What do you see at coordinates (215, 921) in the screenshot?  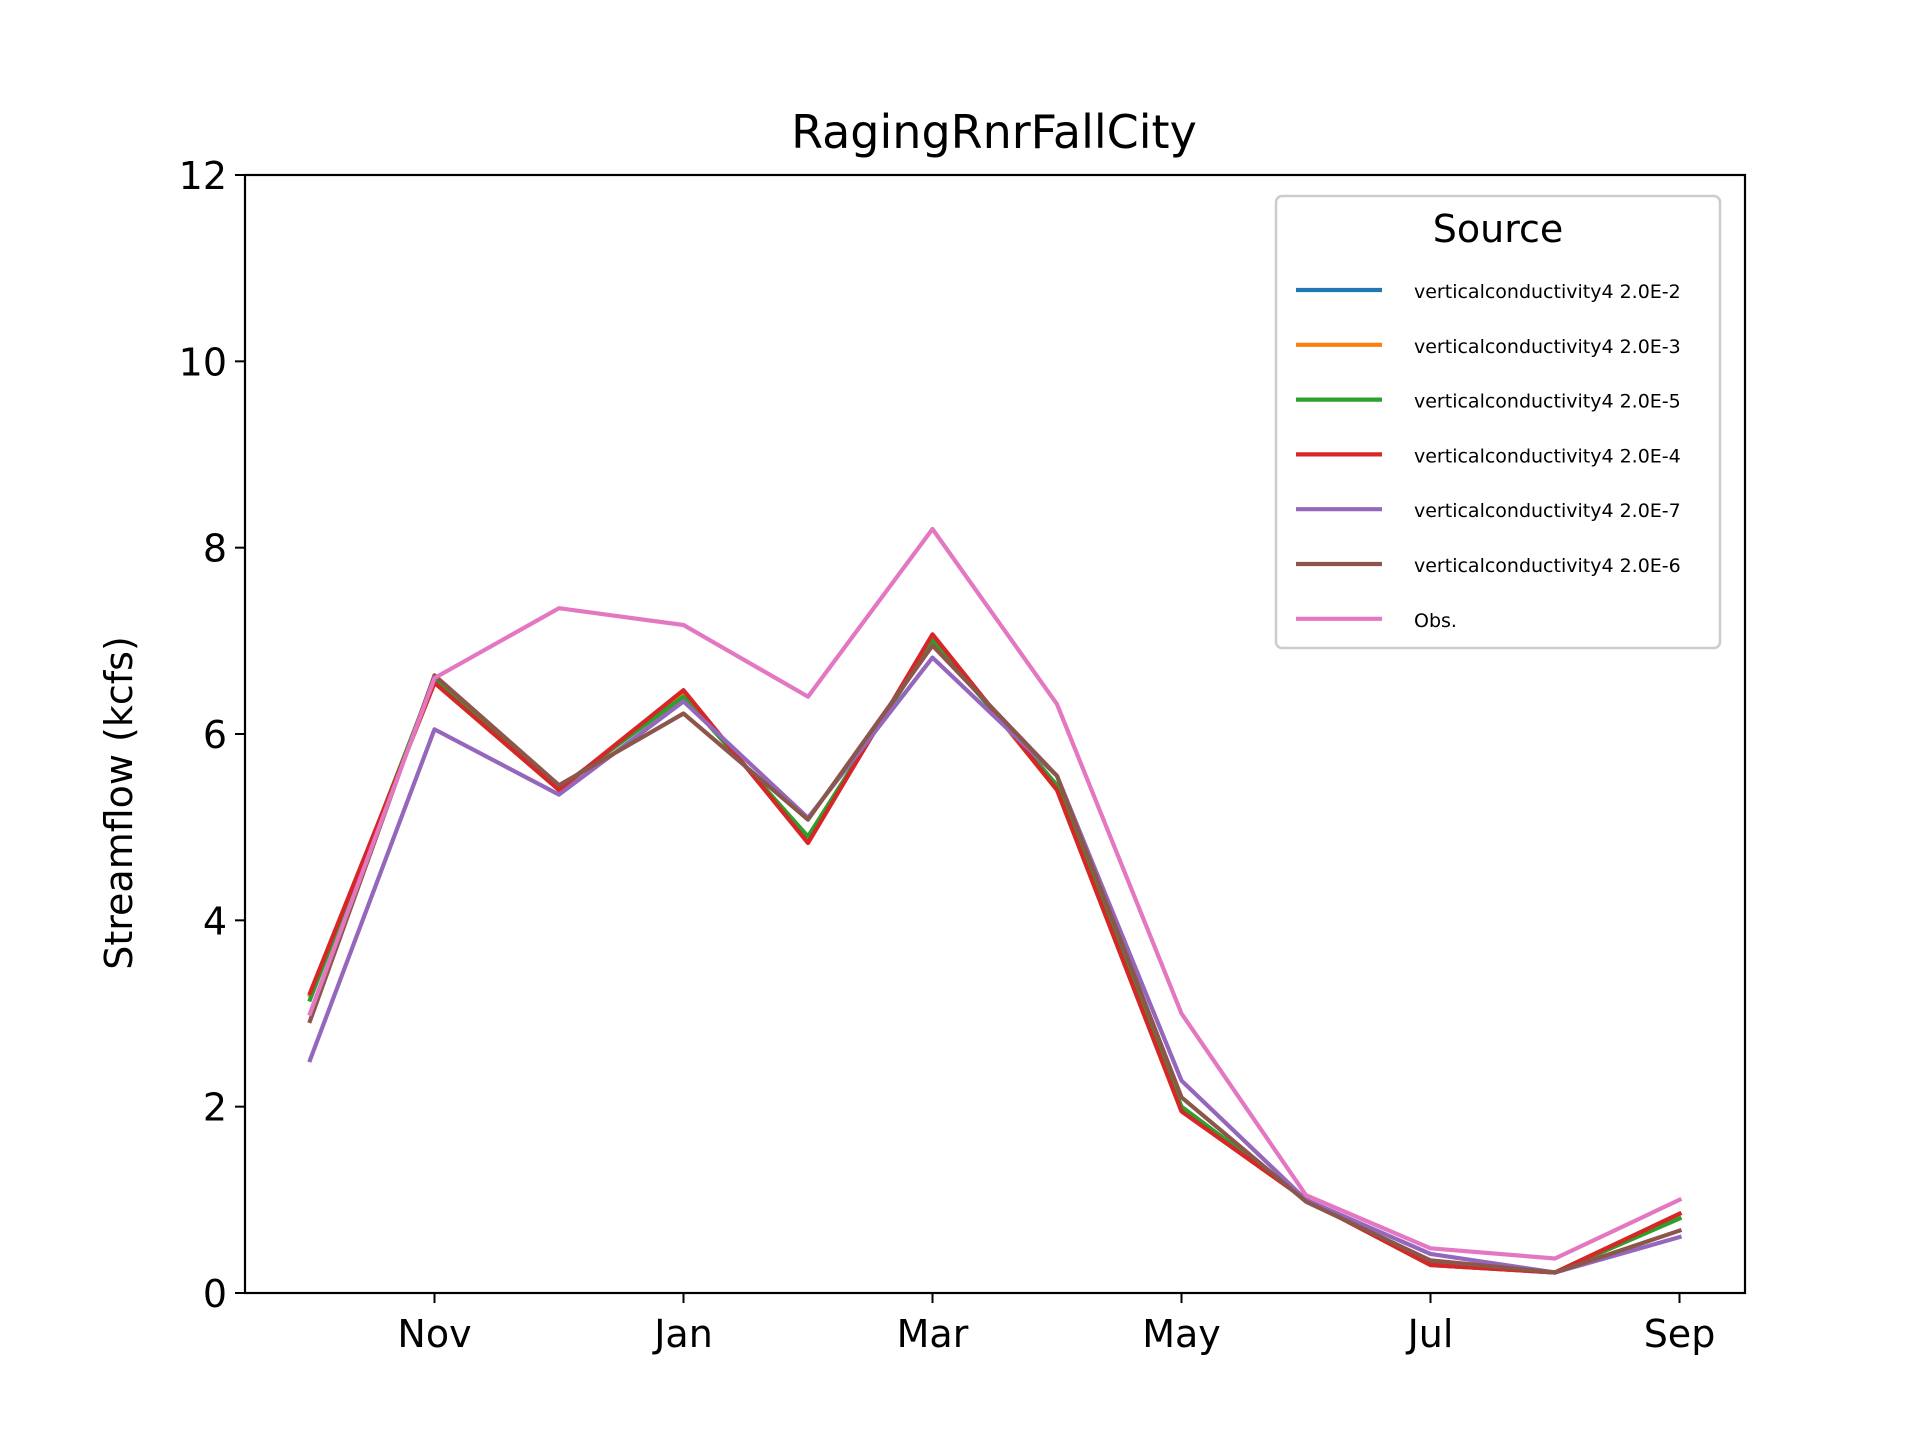 I see `y-tick-label: 4` at bounding box center [215, 921].